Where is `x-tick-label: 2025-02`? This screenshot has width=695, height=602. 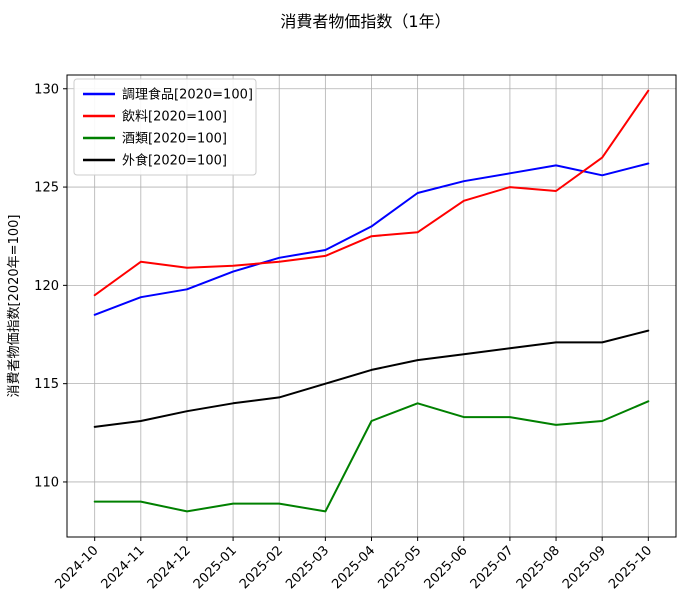
x-tick-label: 2025-02 is located at coordinates (261, 567).